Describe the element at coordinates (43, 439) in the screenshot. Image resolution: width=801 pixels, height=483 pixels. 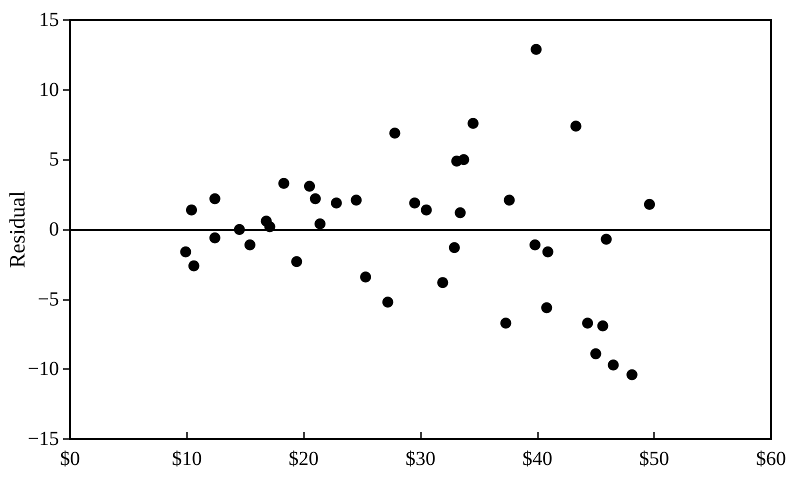
I see `y-tick-label: −15` at that location.